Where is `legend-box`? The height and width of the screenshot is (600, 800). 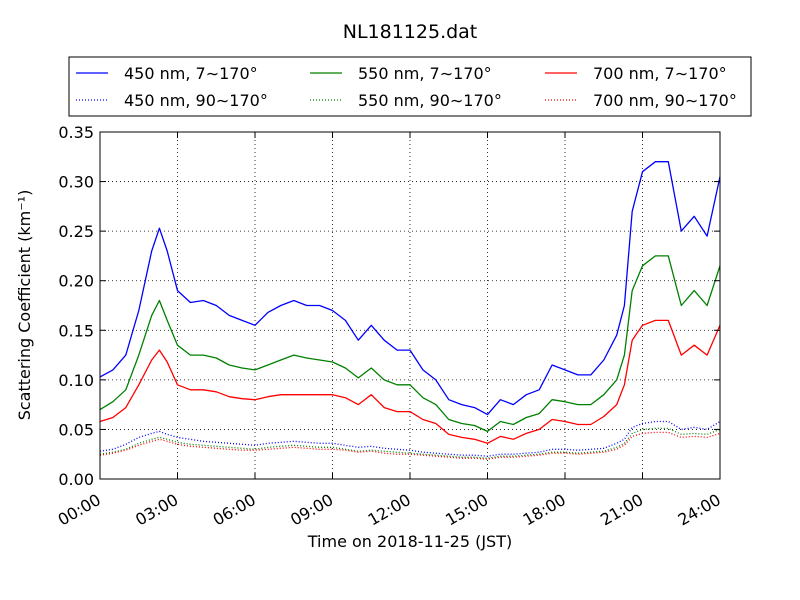
legend-box is located at coordinates (410, 86).